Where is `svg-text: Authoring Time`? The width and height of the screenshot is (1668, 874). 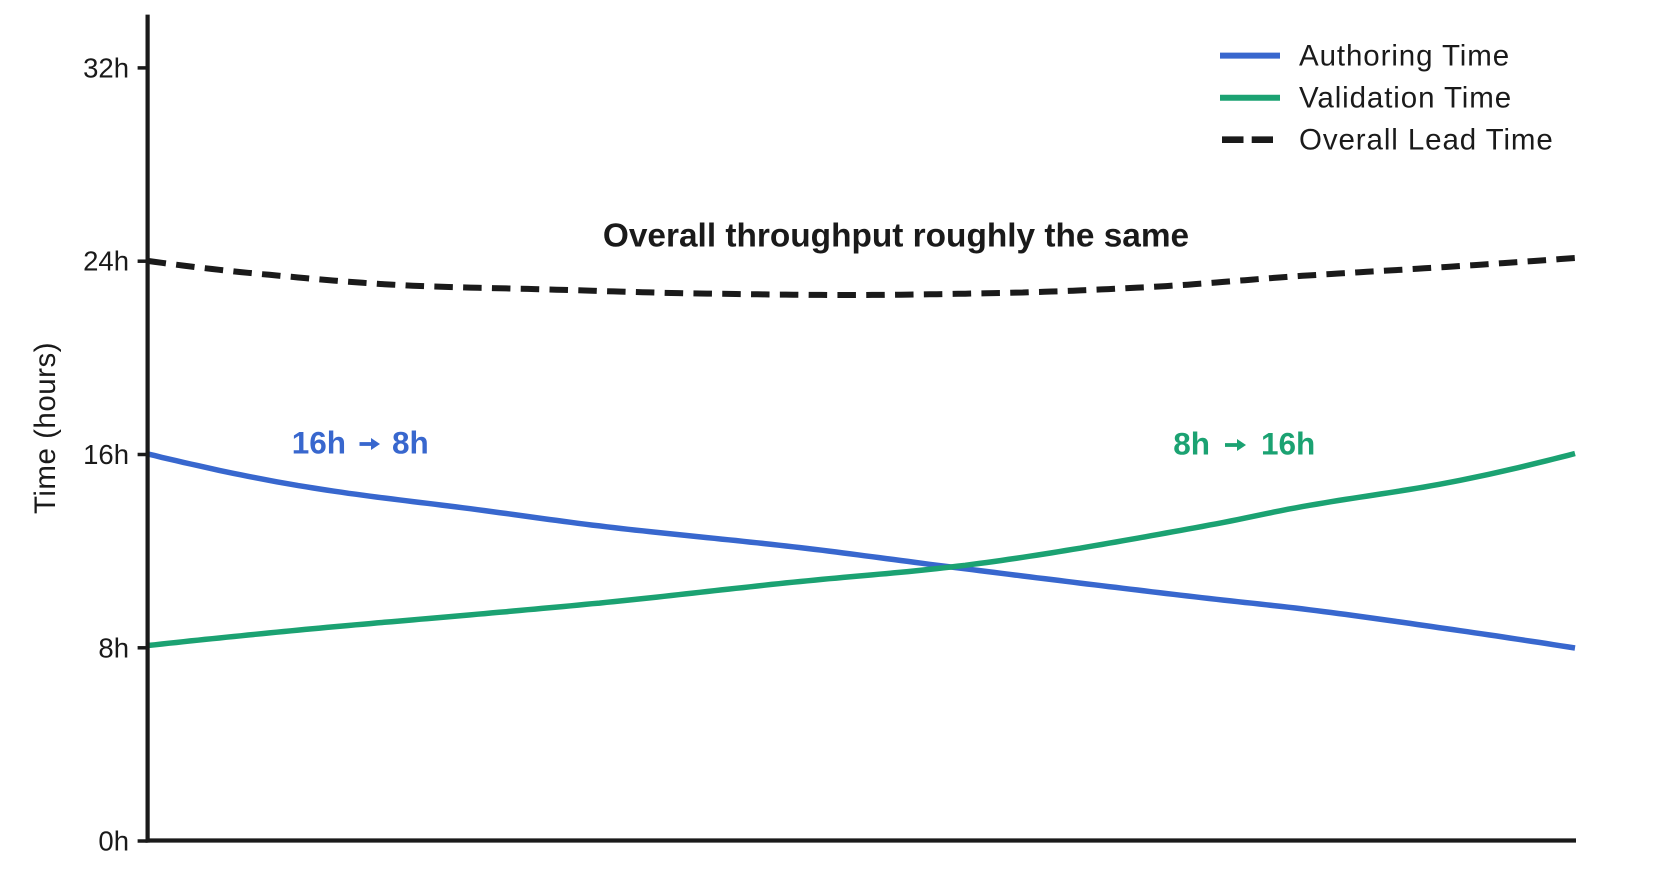 svg-text: Authoring Time is located at coordinates (1404, 56).